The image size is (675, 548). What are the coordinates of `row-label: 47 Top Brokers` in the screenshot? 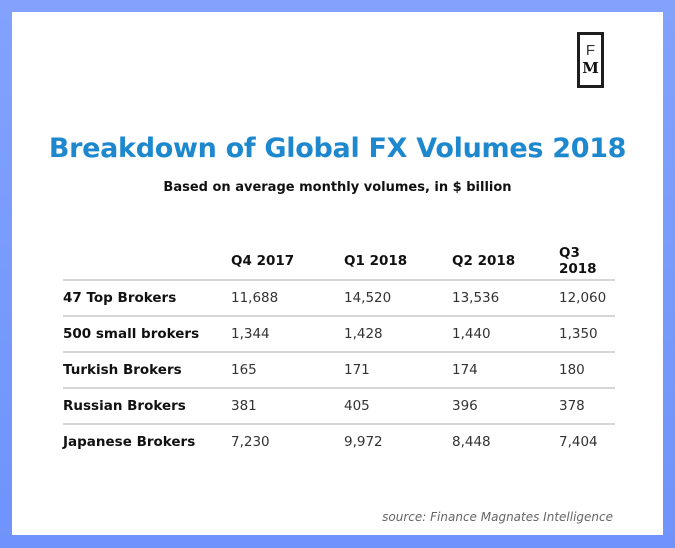 It's located at (120, 298).